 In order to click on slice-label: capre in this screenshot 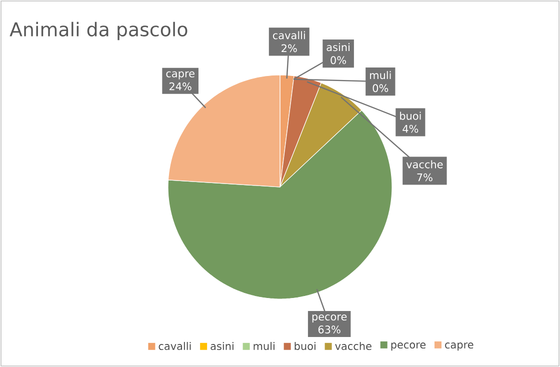, I will do `click(180, 75)`.